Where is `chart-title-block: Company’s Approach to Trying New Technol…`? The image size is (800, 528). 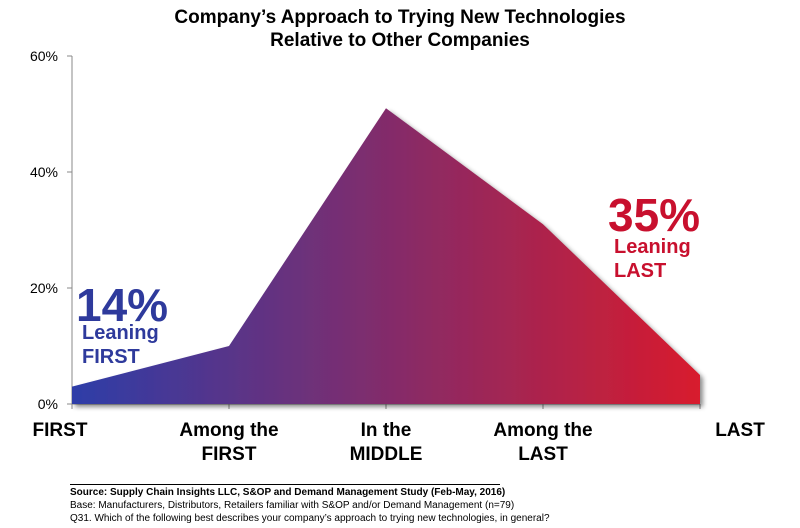 chart-title-block: Company’s Approach to Trying New Technol… is located at coordinates (400, 29).